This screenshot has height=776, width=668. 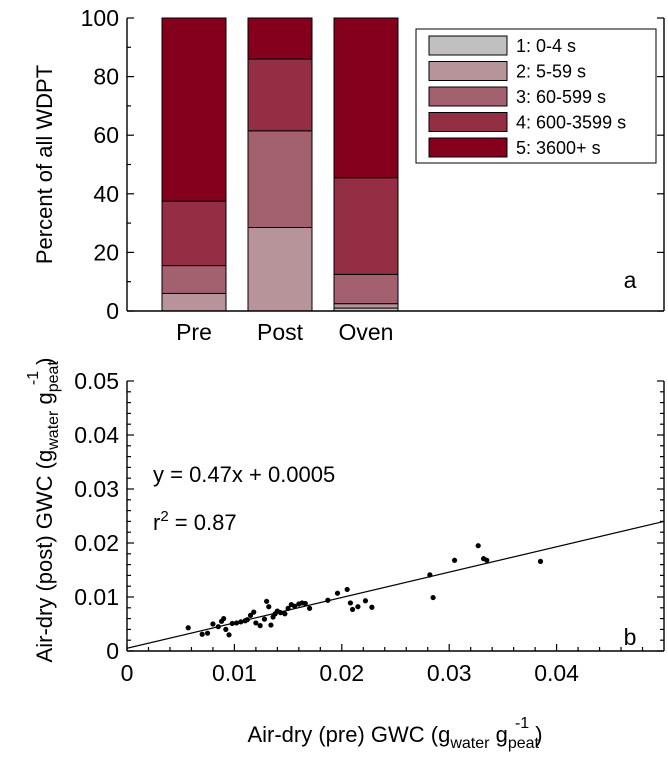 I want to click on y-title-mid: g, so click(x=44, y=401).